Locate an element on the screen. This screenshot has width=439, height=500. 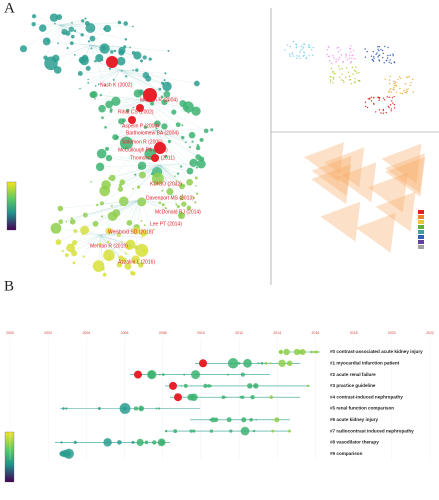
panel-label: A is located at coordinates (9, 8).